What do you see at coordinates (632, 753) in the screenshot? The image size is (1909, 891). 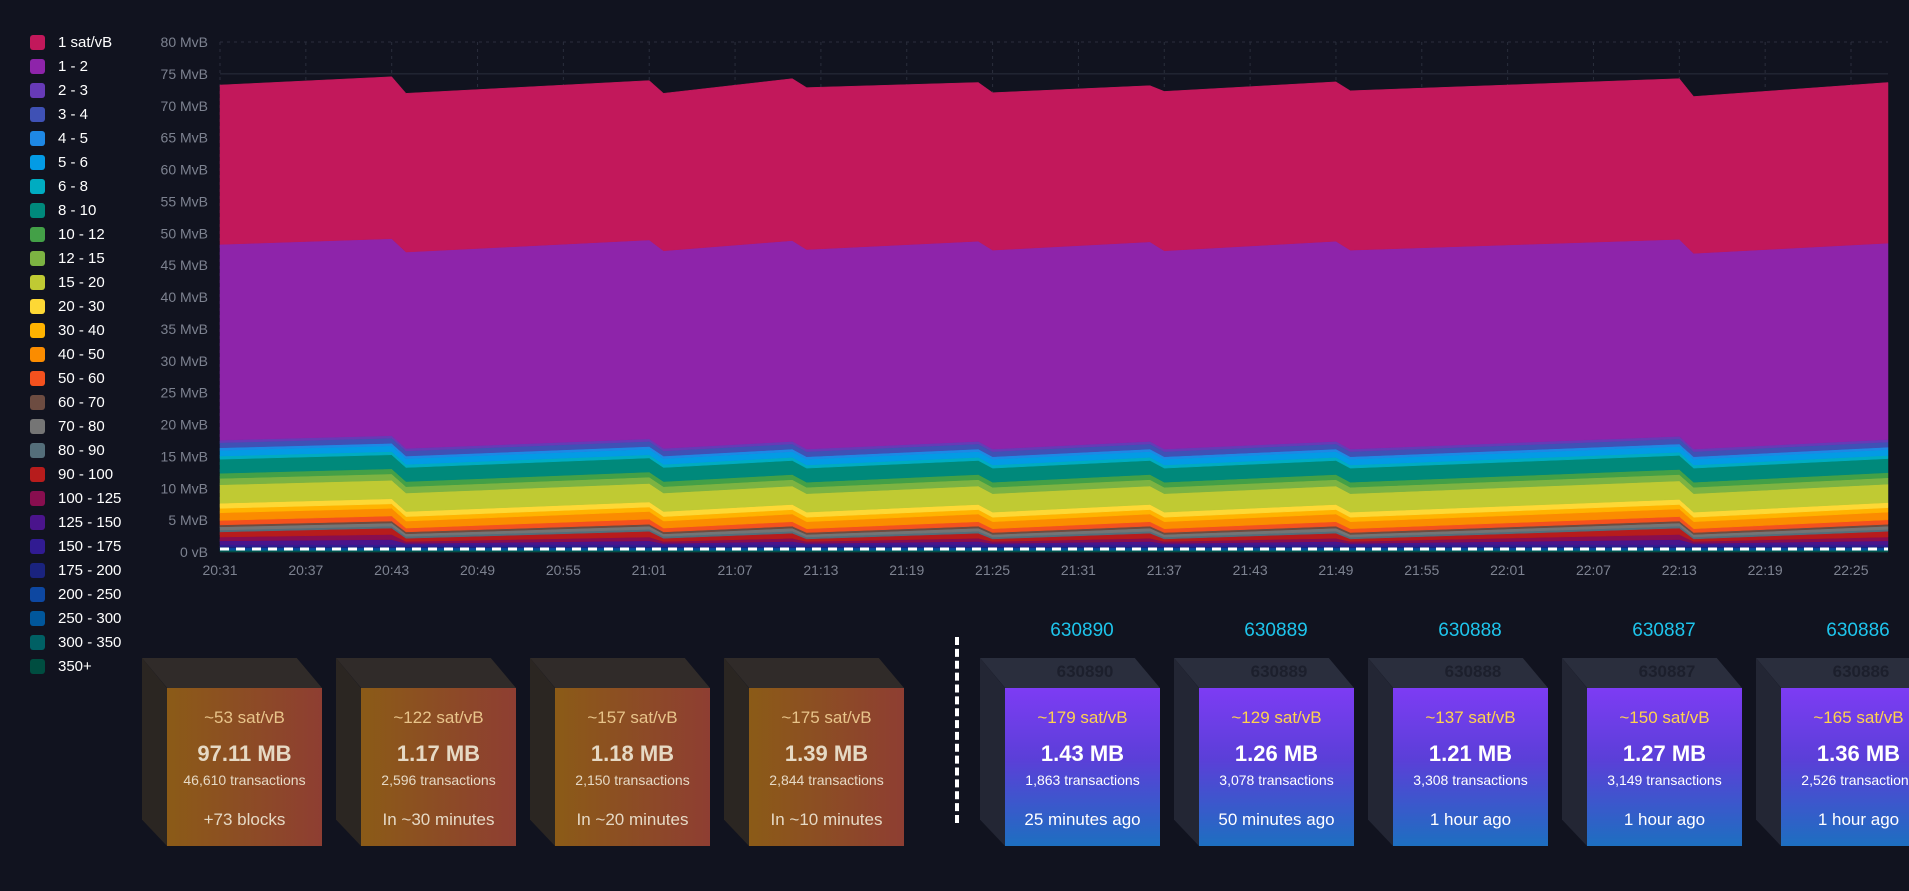 I see `block-size: 1.18 MB` at bounding box center [632, 753].